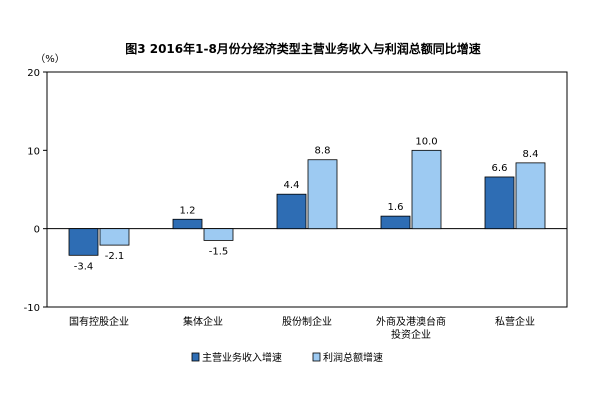  I want to click on category-label: 股份制企业, so click(307, 321).